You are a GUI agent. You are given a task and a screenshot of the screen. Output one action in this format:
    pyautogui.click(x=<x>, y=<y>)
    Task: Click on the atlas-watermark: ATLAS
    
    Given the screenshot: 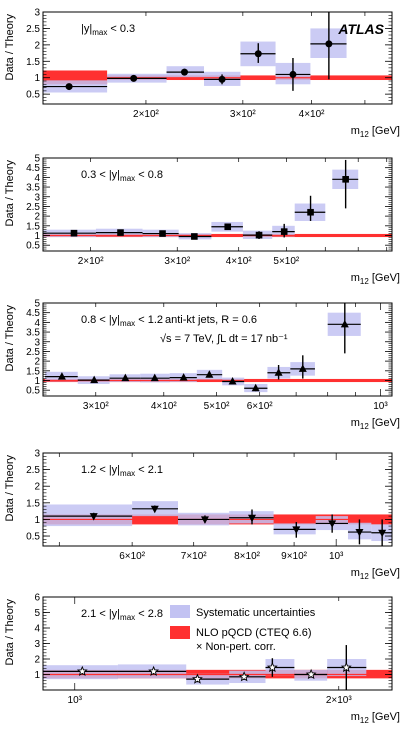 What is the action you would take?
    pyautogui.click(x=360, y=29)
    